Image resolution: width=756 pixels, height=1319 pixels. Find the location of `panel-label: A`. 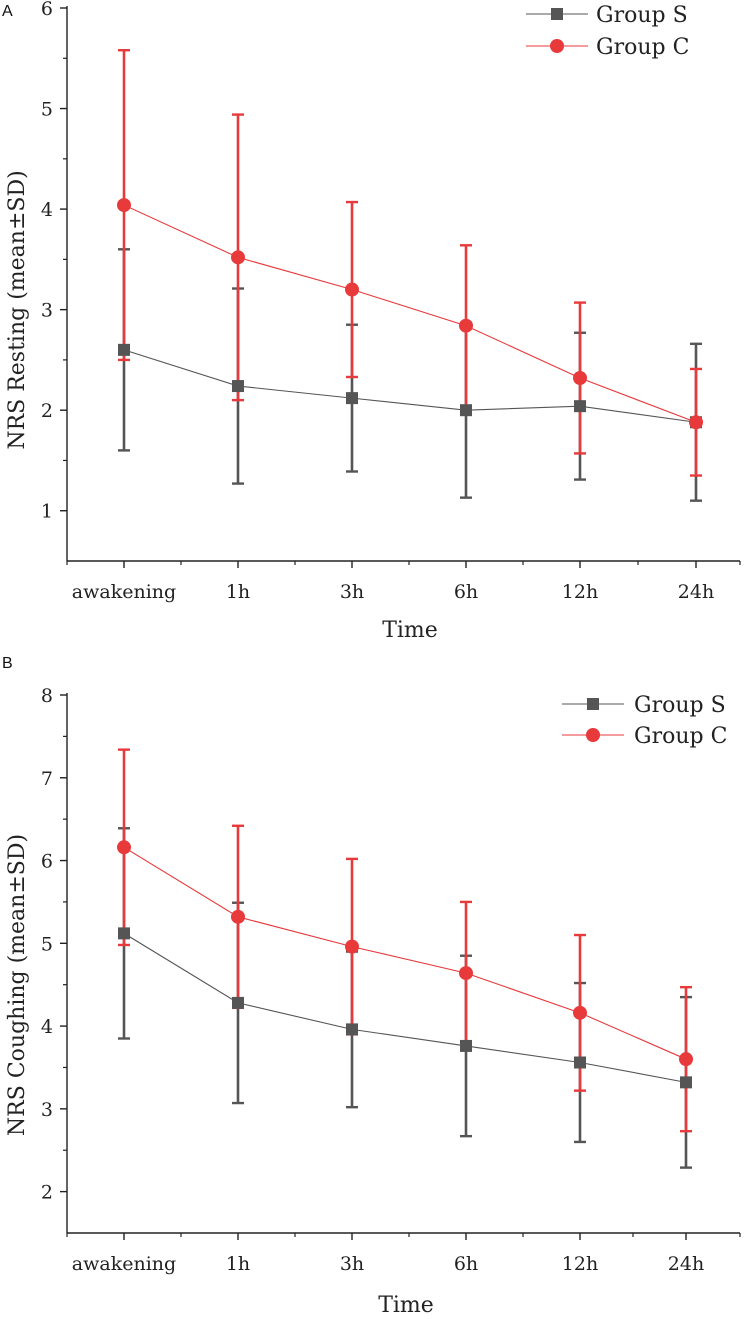

panel-label: A is located at coordinates (7, 11).